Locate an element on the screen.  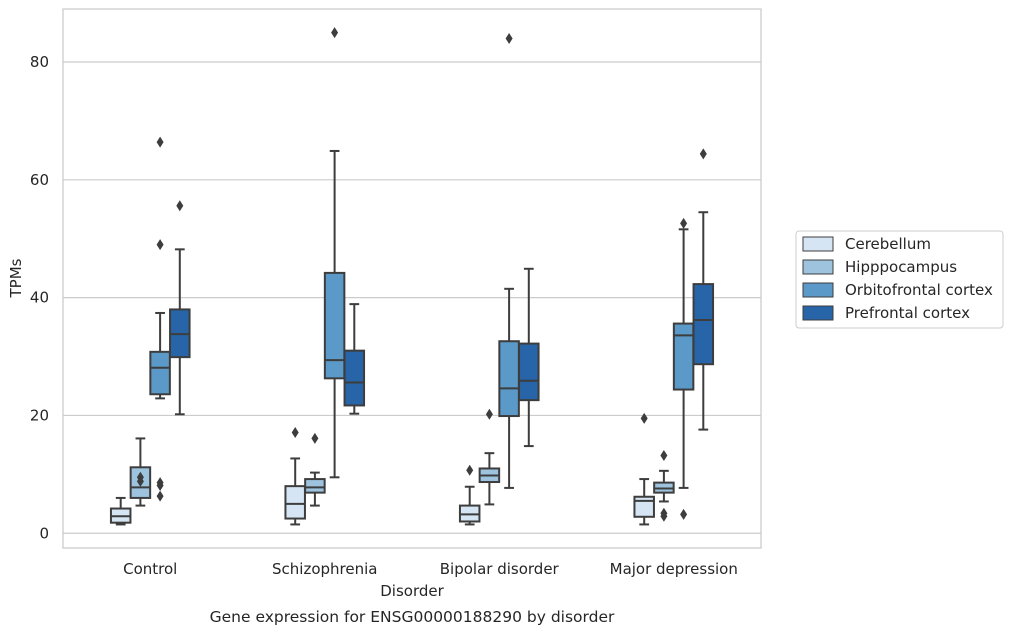
x-tick-label: Schizophrenia is located at coordinates (324, 569).